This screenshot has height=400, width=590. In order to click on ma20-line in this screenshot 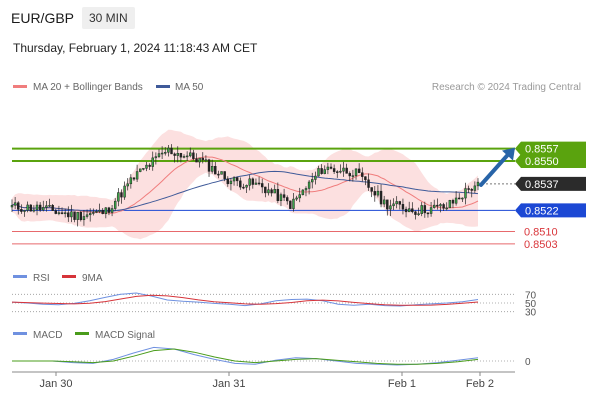, I will do `click(245, 185)`.